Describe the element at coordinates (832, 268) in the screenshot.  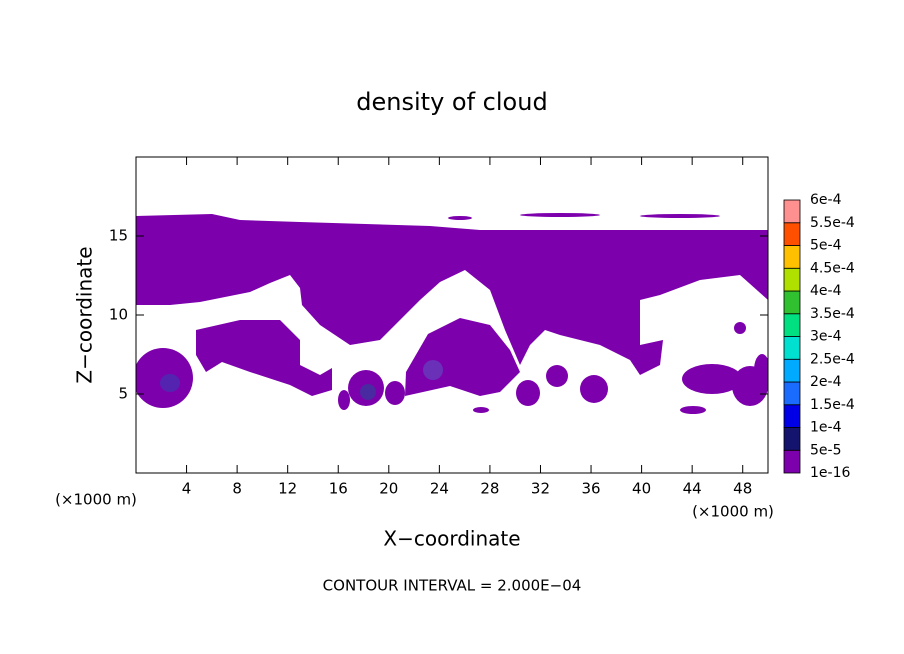
I see `colorbar-label: 4.5e-4` at that location.